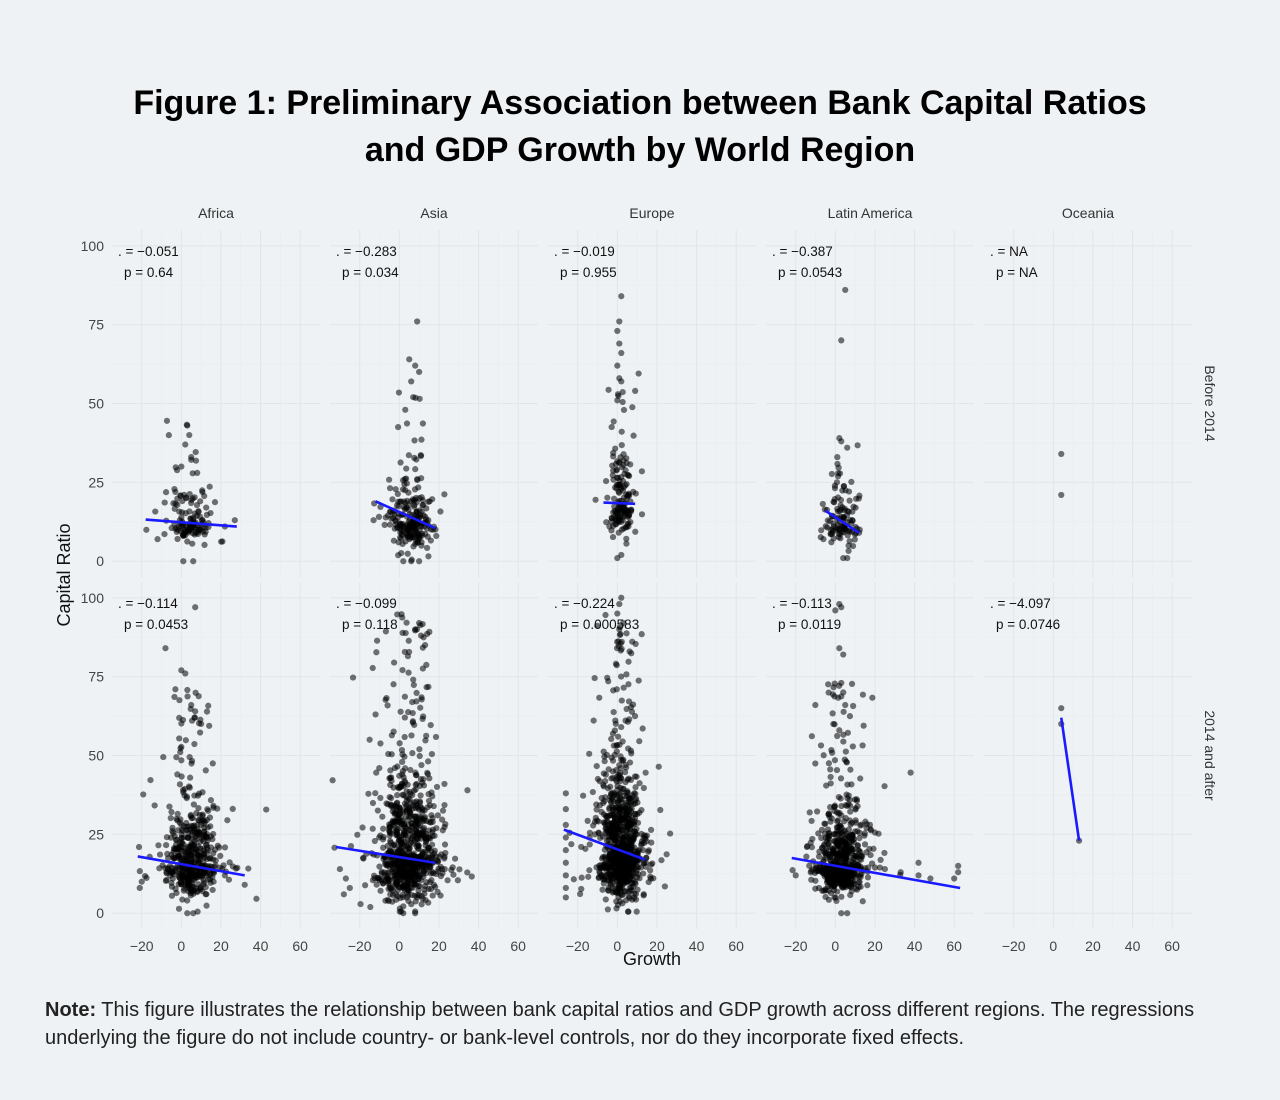 Image resolution: width=1280 pixels, height=1100 pixels. I want to click on stat-coefficient: . = −0.387, so click(802, 251).